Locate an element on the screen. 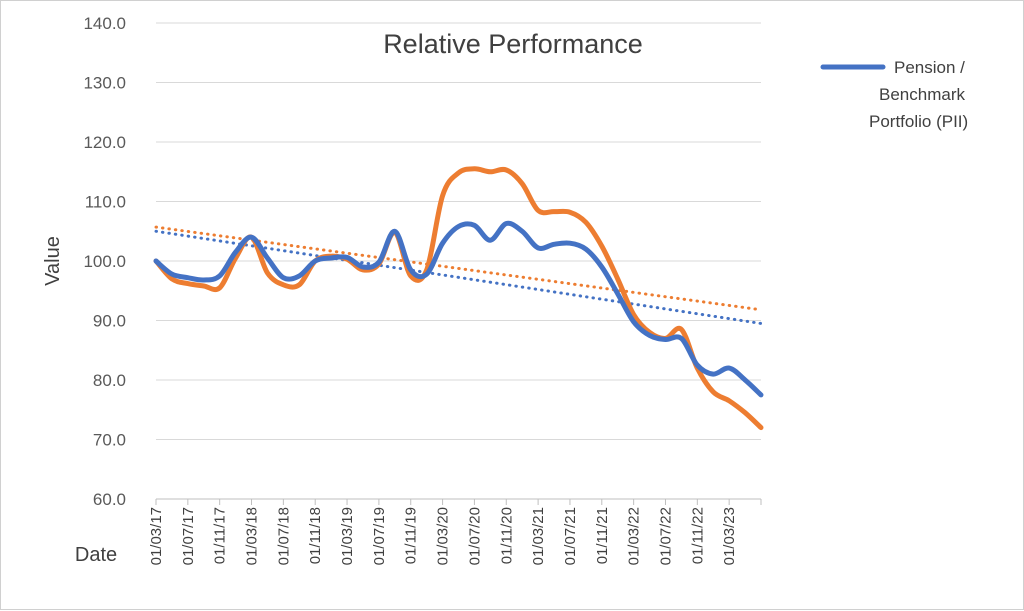  x-tick-label: 01/07/22 is located at coordinates (665, 536).